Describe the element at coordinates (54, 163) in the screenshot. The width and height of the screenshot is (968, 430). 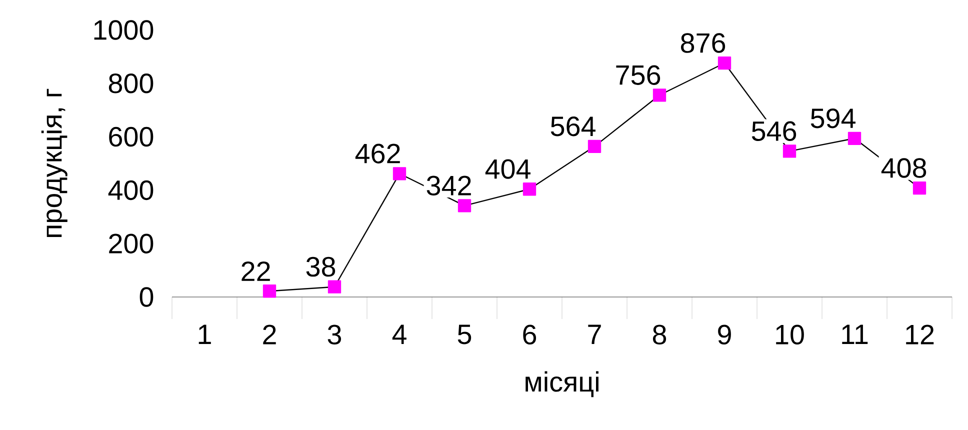
I see `y-axis-title: продукція, г` at that location.